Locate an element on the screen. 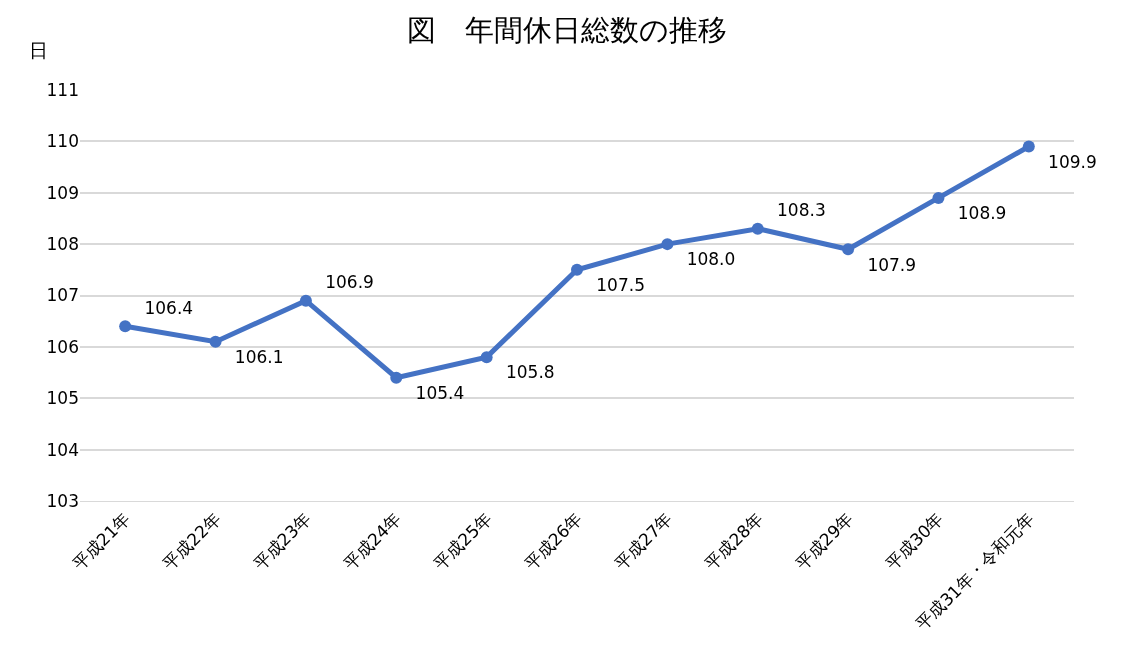 The image size is (1134, 646). x-tick-label: 平成23年 is located at coordinates (282, 541).